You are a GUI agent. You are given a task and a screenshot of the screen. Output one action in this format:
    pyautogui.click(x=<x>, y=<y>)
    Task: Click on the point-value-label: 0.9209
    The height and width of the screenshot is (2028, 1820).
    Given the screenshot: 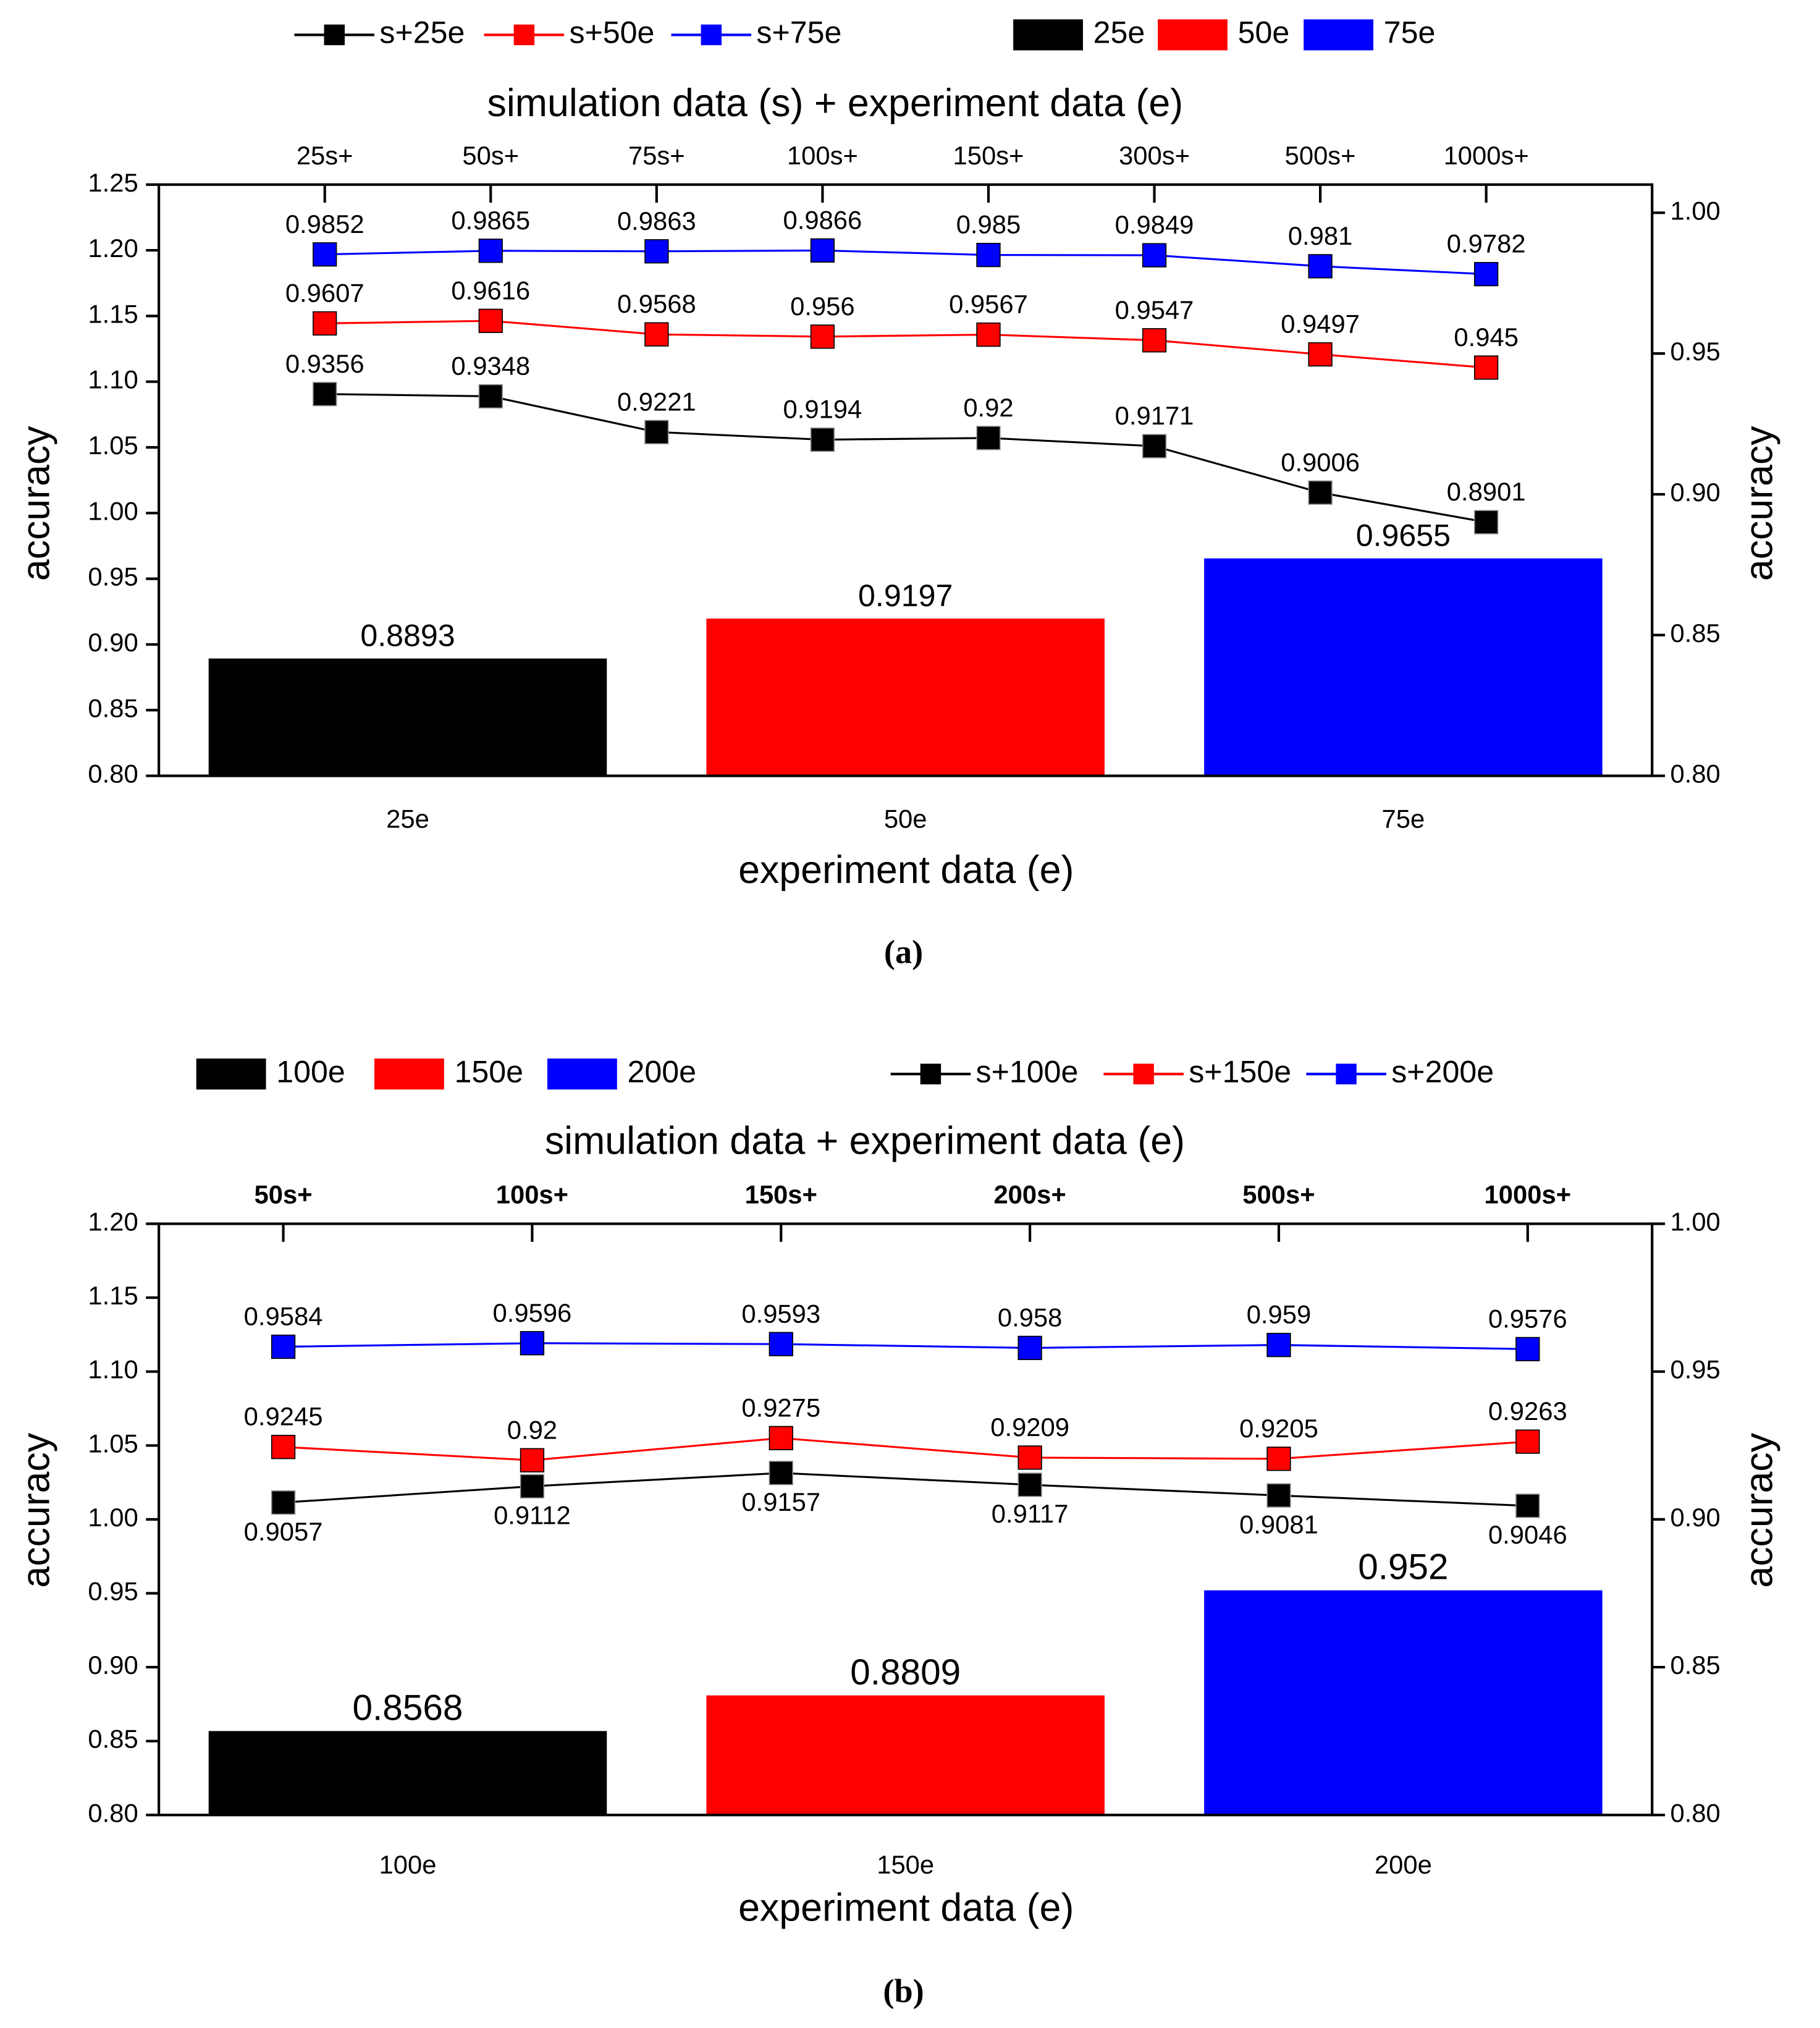 What is the action you would take?
    pyautogui.click(x=1029, y=1427)
    